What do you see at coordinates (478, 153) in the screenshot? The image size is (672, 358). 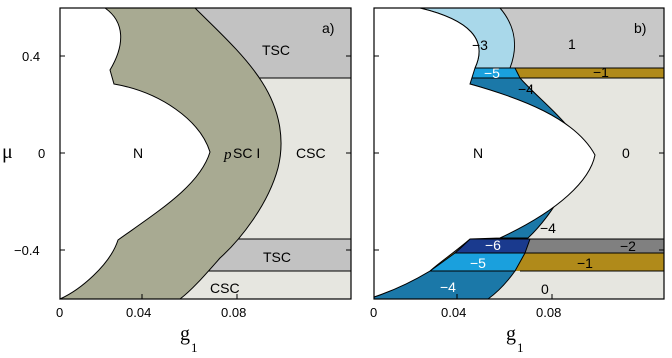 I see `label-b-n: N` at bounding box center [478, 153].